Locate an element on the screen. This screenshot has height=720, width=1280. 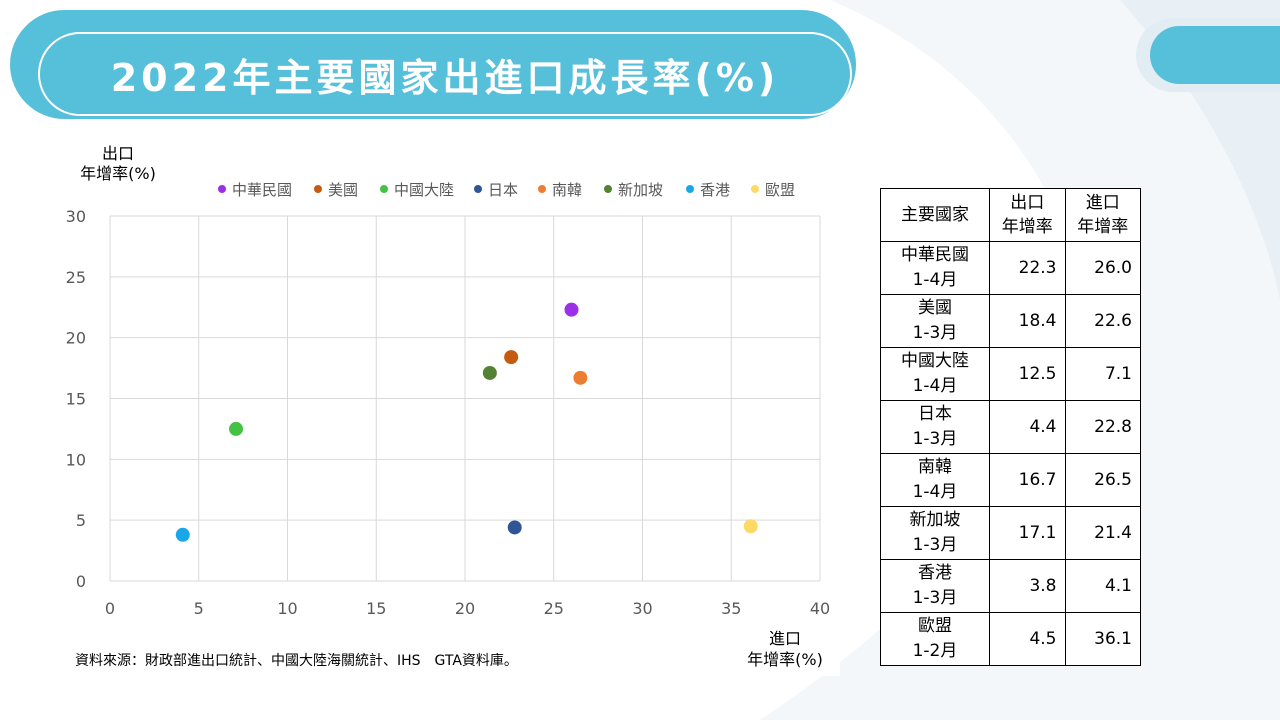
y-tick-label: 15 is located at coordinates (76, 399).